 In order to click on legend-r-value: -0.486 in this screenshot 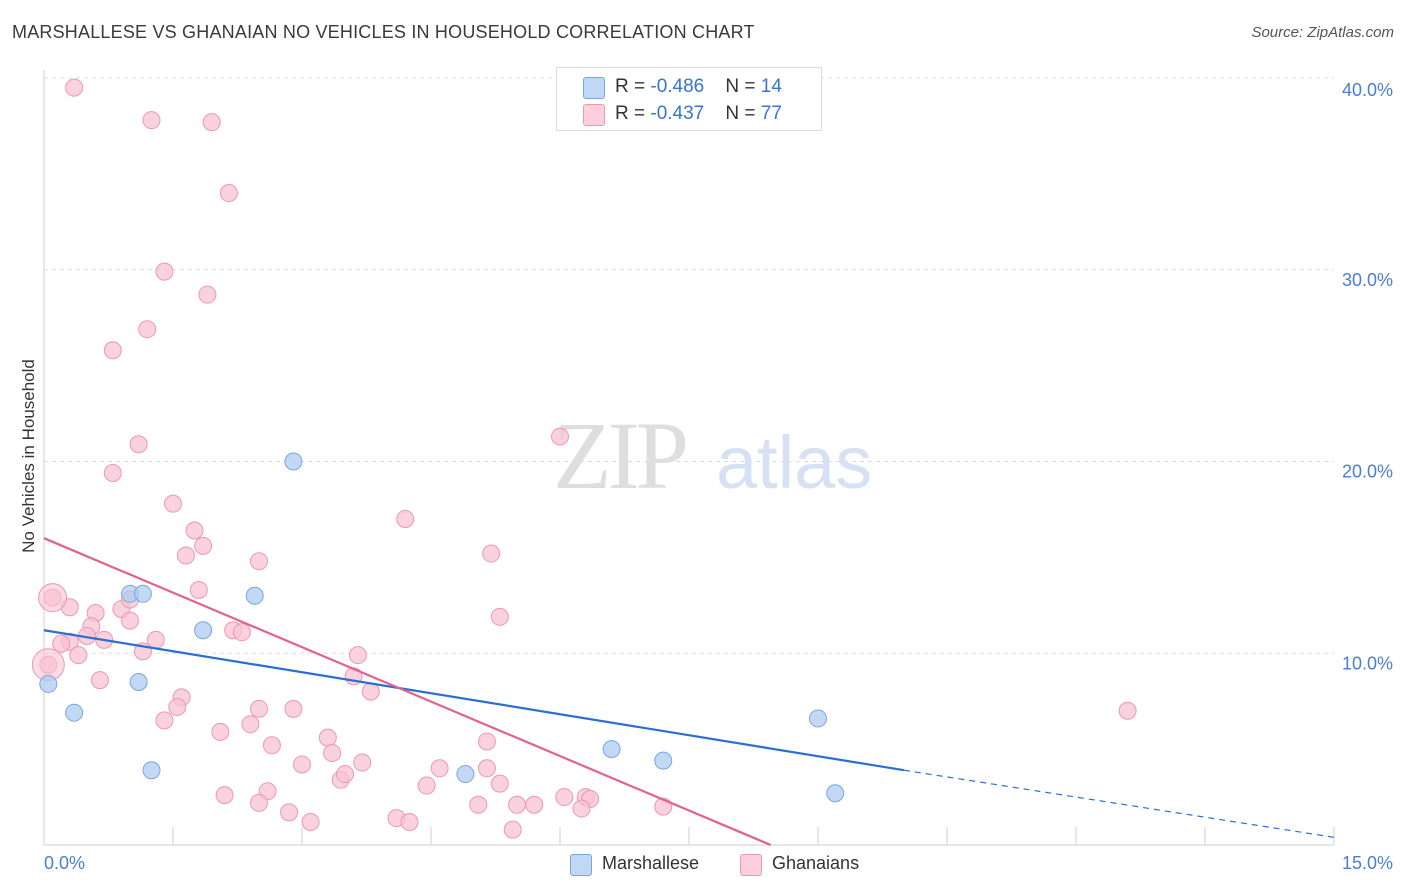, I will do `click(677, 86)`.